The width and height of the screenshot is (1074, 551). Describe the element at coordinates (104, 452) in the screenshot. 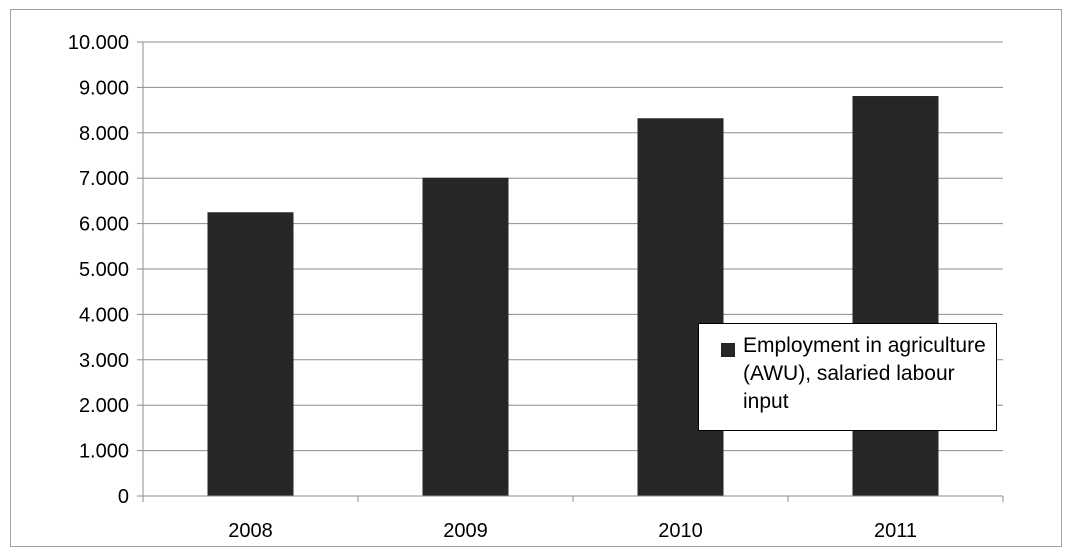

I see `y-tick-label: 1.000` at that location.